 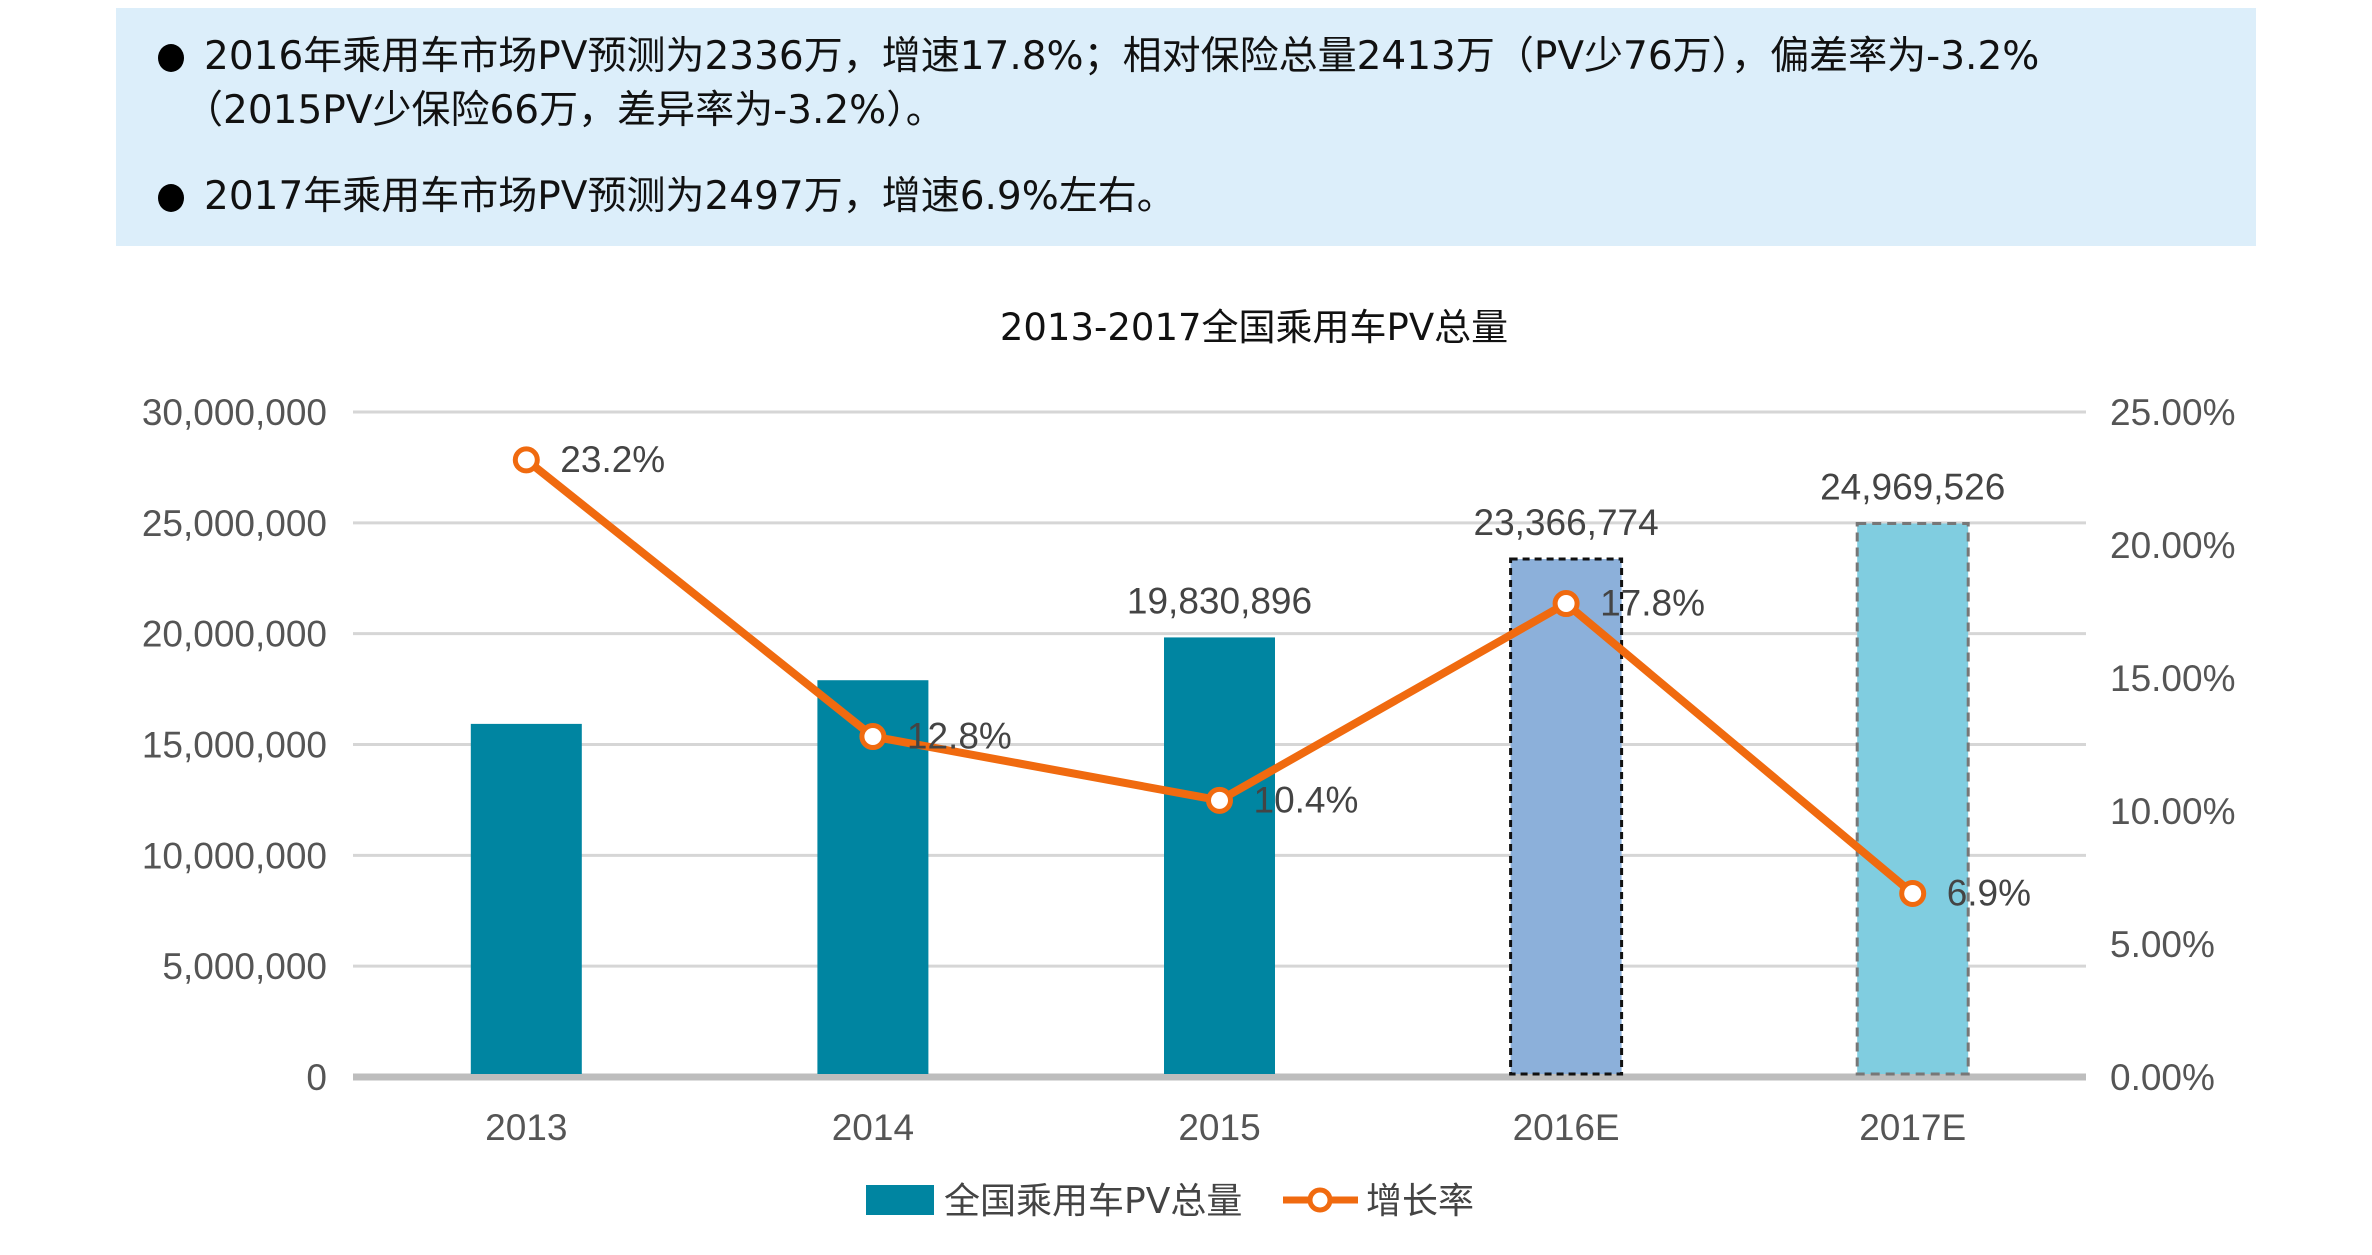 I want to click on growth-point-2013, so click(x=526, y=460).